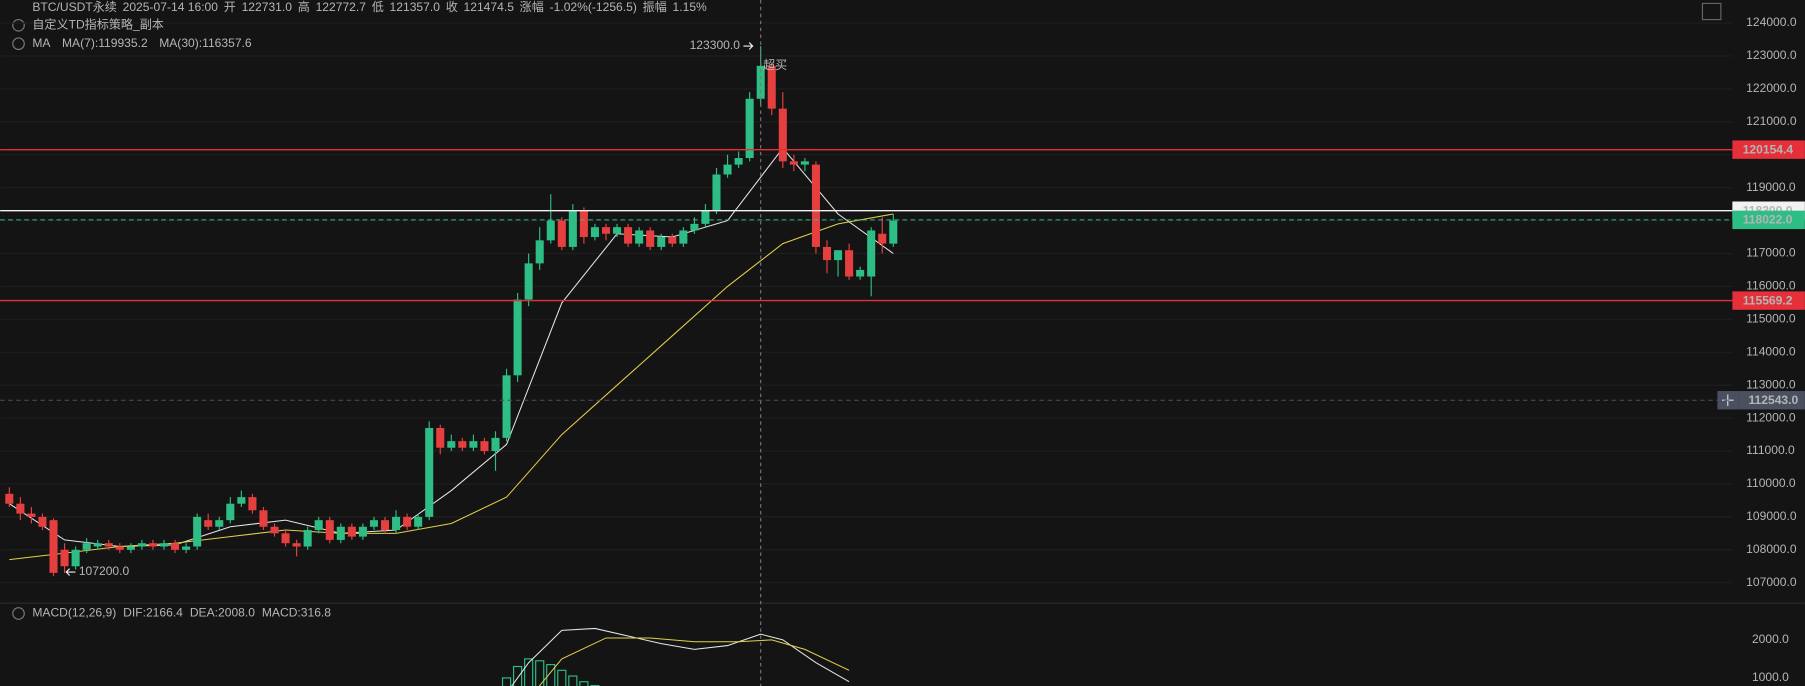 This screenshot has height=686, width=1805. What do you see at coordinates (1771, 516) in the screenshot?
I see `y-tick-label: 109000.0` at bounding box center [1771, 516].